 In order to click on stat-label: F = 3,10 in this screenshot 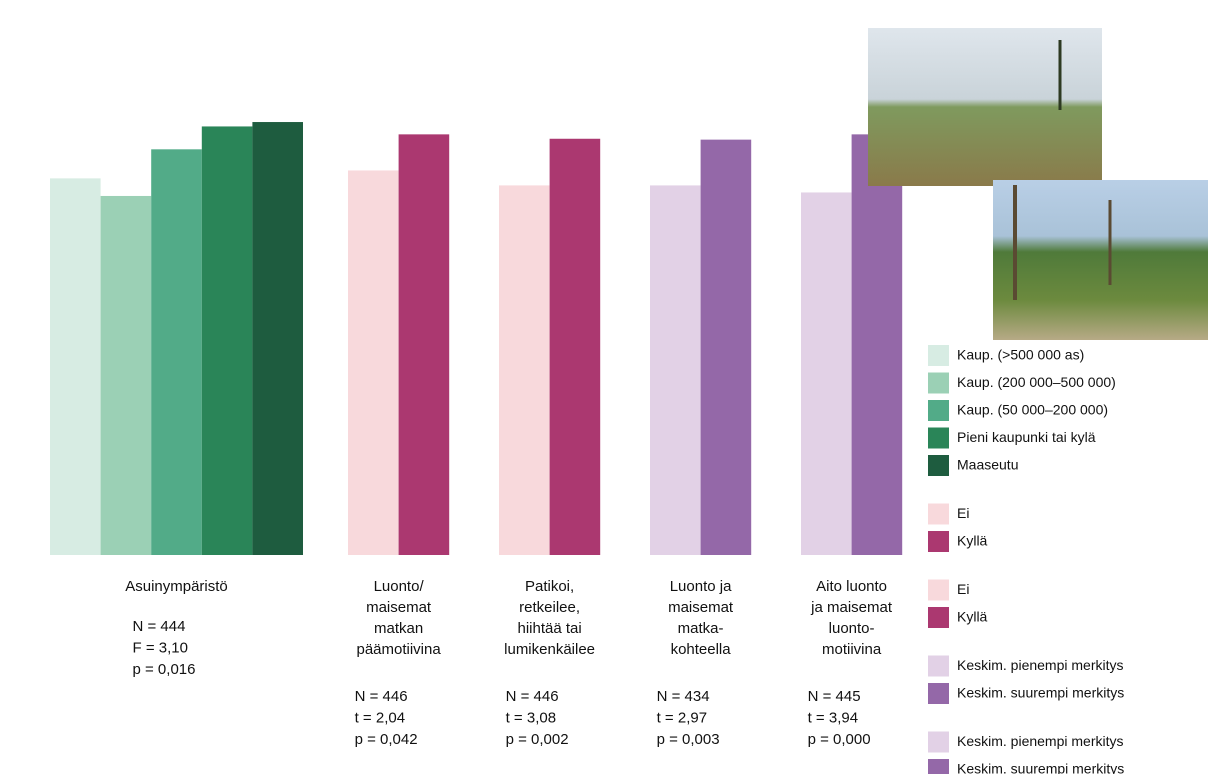, I will do `click(160, 647)`.